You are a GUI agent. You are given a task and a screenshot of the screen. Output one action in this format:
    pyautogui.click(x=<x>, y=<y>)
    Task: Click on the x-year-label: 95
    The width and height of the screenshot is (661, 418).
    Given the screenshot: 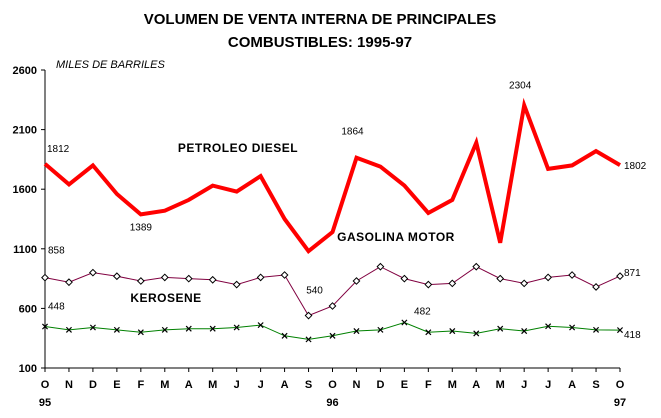 What is the action you would take?
    pyautogui.click(x=45, y=403)
    